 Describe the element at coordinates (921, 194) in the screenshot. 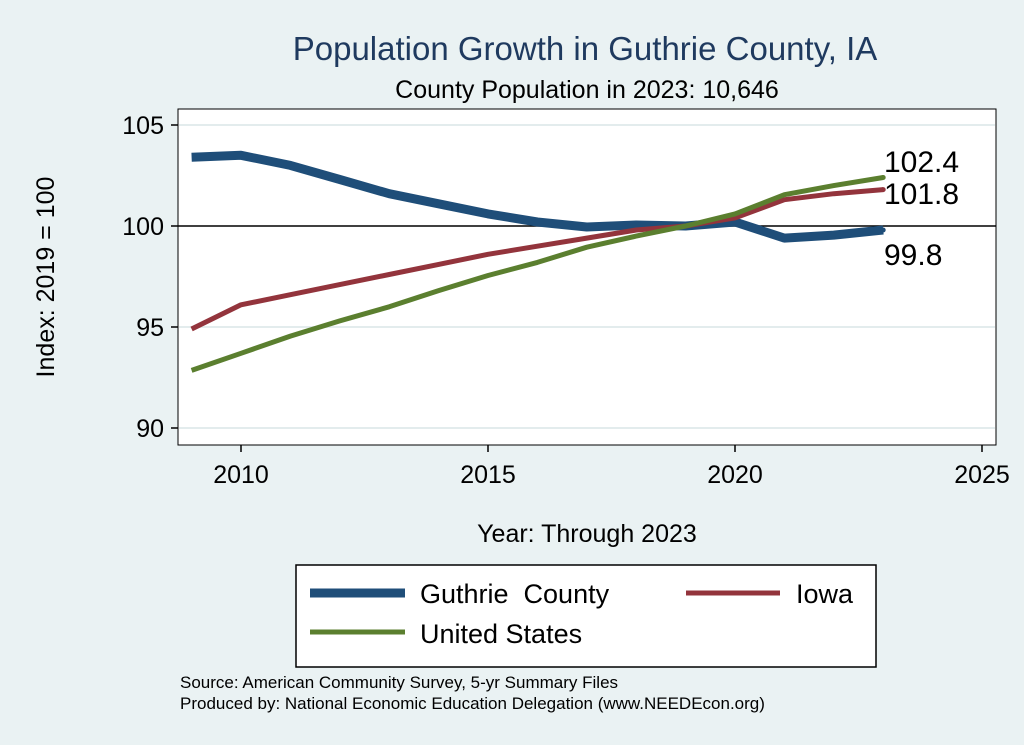

I see `end-label-iowa: 101.8` at that location.